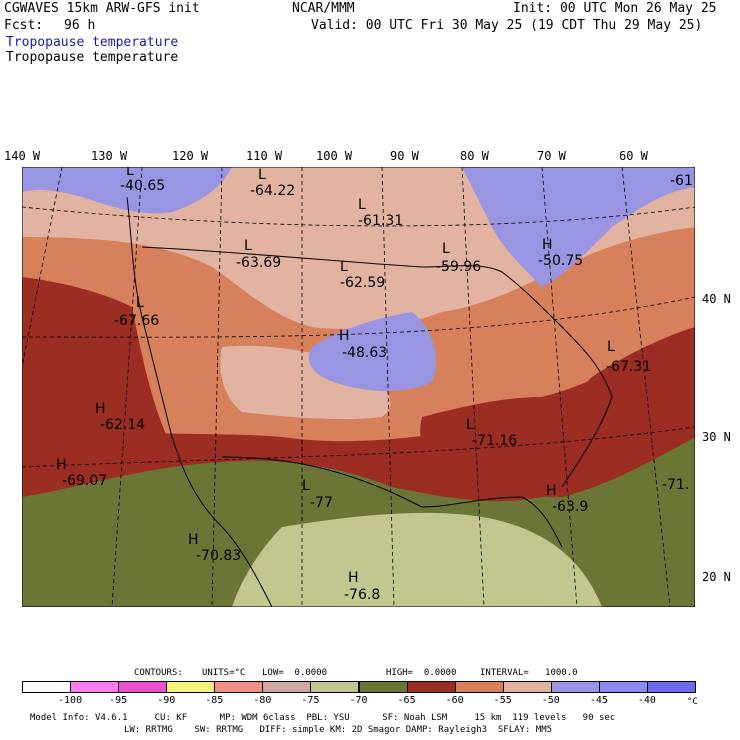 The height and width of the screenshot is (740, 740). I want to click on low-value: -64.22, so click(272, 191).